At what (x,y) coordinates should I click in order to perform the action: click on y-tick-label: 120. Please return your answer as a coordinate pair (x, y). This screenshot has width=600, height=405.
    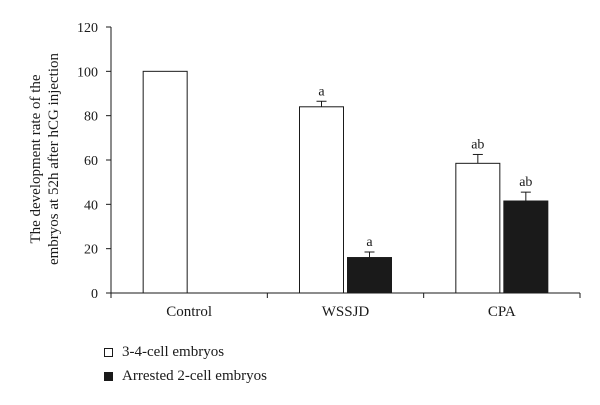
    Looking at the image, I should click on (87, 28).